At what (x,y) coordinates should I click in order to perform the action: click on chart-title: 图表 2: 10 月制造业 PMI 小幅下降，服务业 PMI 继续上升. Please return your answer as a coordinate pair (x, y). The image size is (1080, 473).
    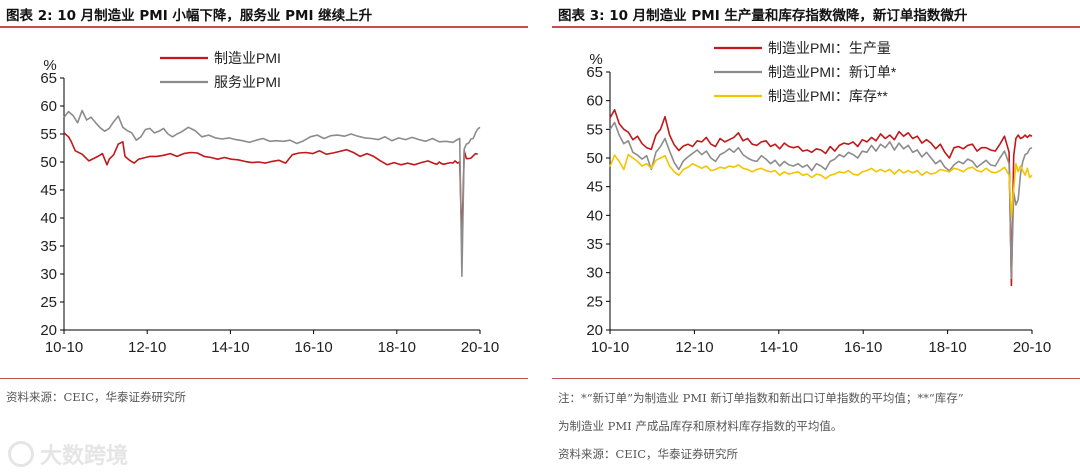
    Looking at the image, I should click on (189, 16).